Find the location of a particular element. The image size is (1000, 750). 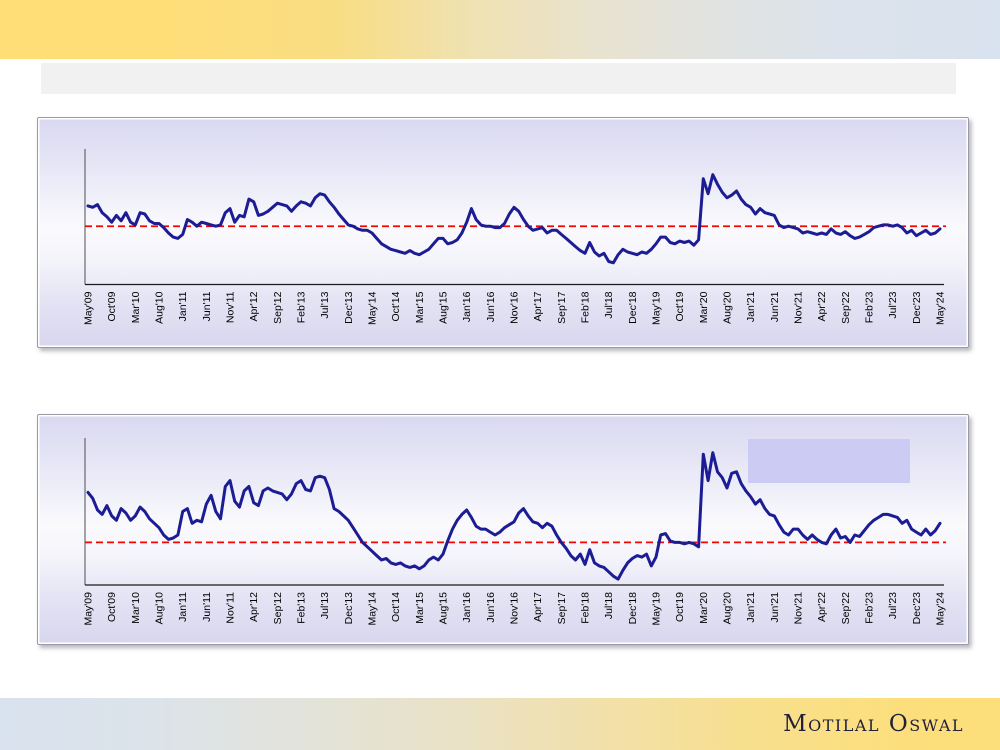

highlight-placeholder-box is located at coordinates (829, 461).